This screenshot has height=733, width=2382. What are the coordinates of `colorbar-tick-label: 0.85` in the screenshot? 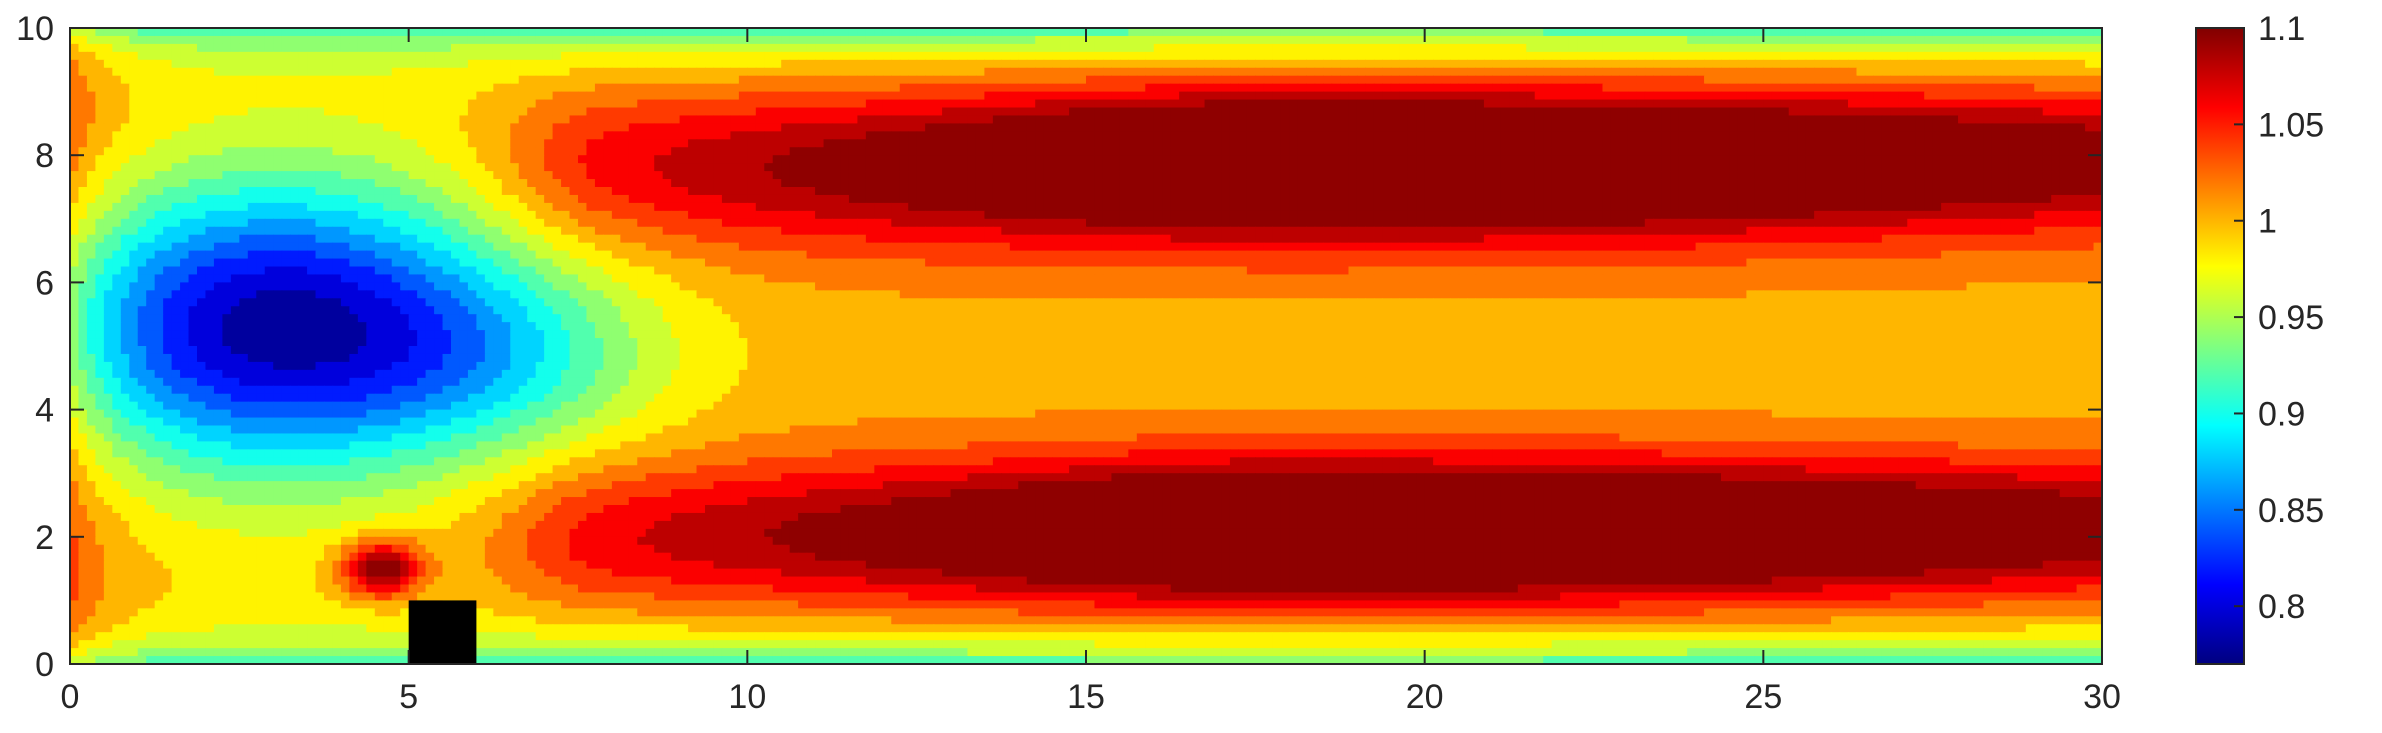 It's located at (2291, 511).